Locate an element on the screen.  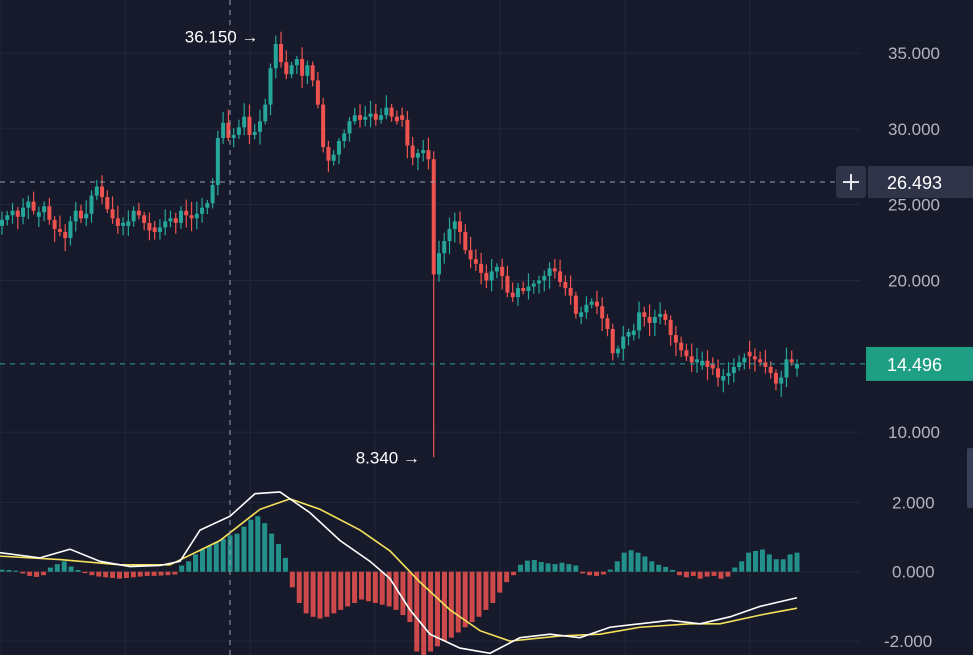
low-price-annotation: 8.340 → is located at coordinates (388, 457).